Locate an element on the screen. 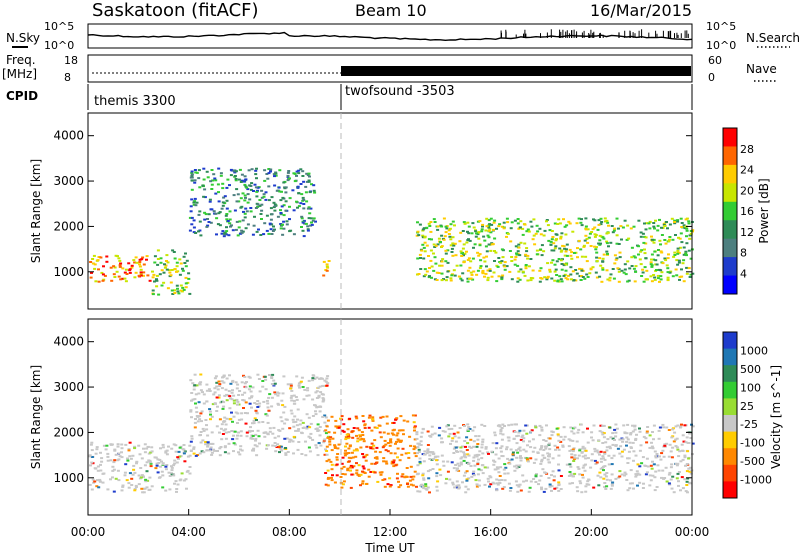 This screenshot has height=554, width=800. noise-panel: N.Sky 10^5 10^0 10^5 10^0 N.Search is located at coordinates (403, 36).